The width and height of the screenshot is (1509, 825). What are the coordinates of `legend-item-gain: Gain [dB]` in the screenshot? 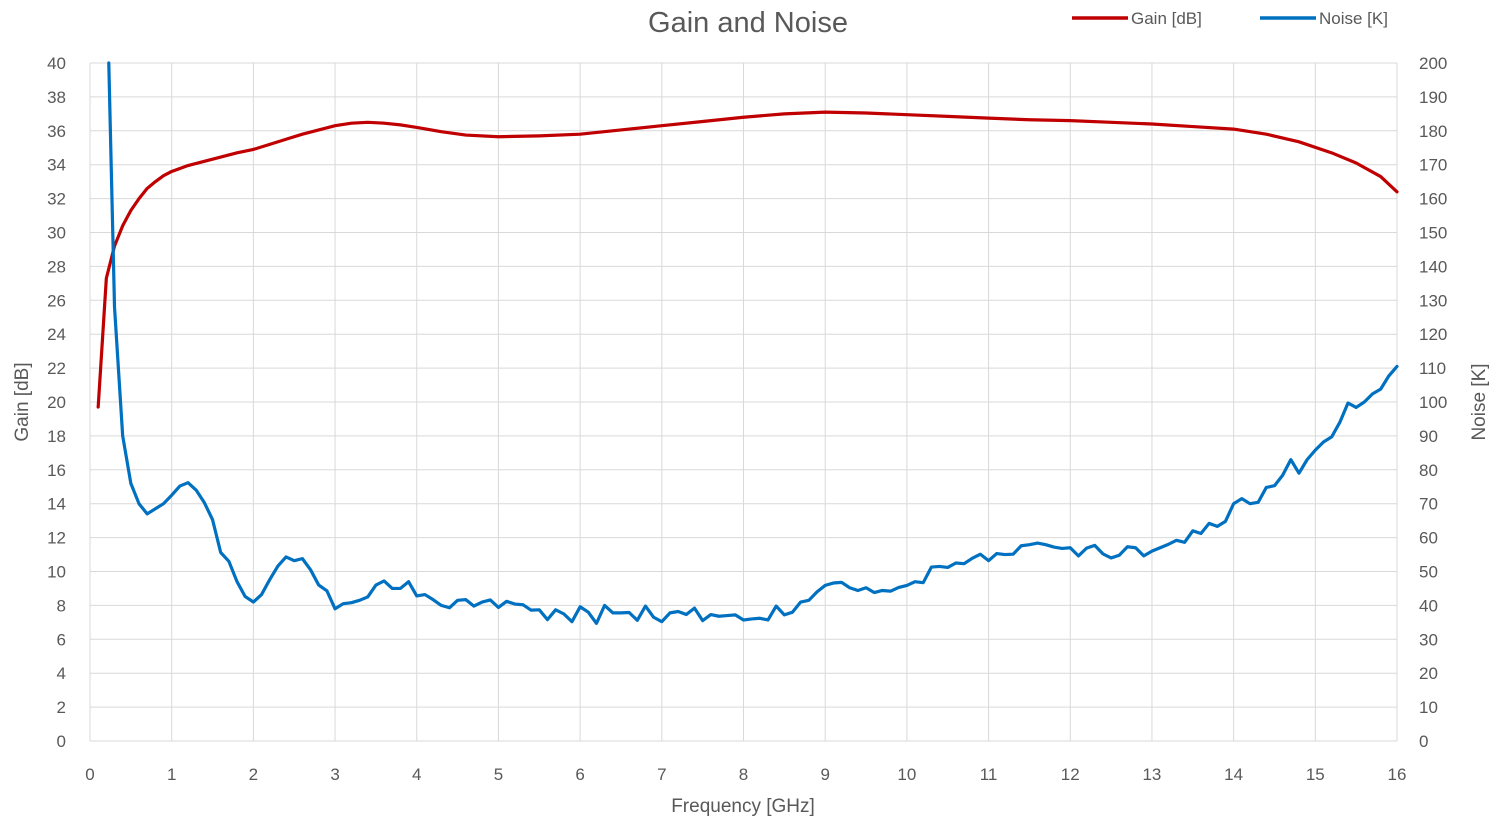 It's located at (1137, 18).